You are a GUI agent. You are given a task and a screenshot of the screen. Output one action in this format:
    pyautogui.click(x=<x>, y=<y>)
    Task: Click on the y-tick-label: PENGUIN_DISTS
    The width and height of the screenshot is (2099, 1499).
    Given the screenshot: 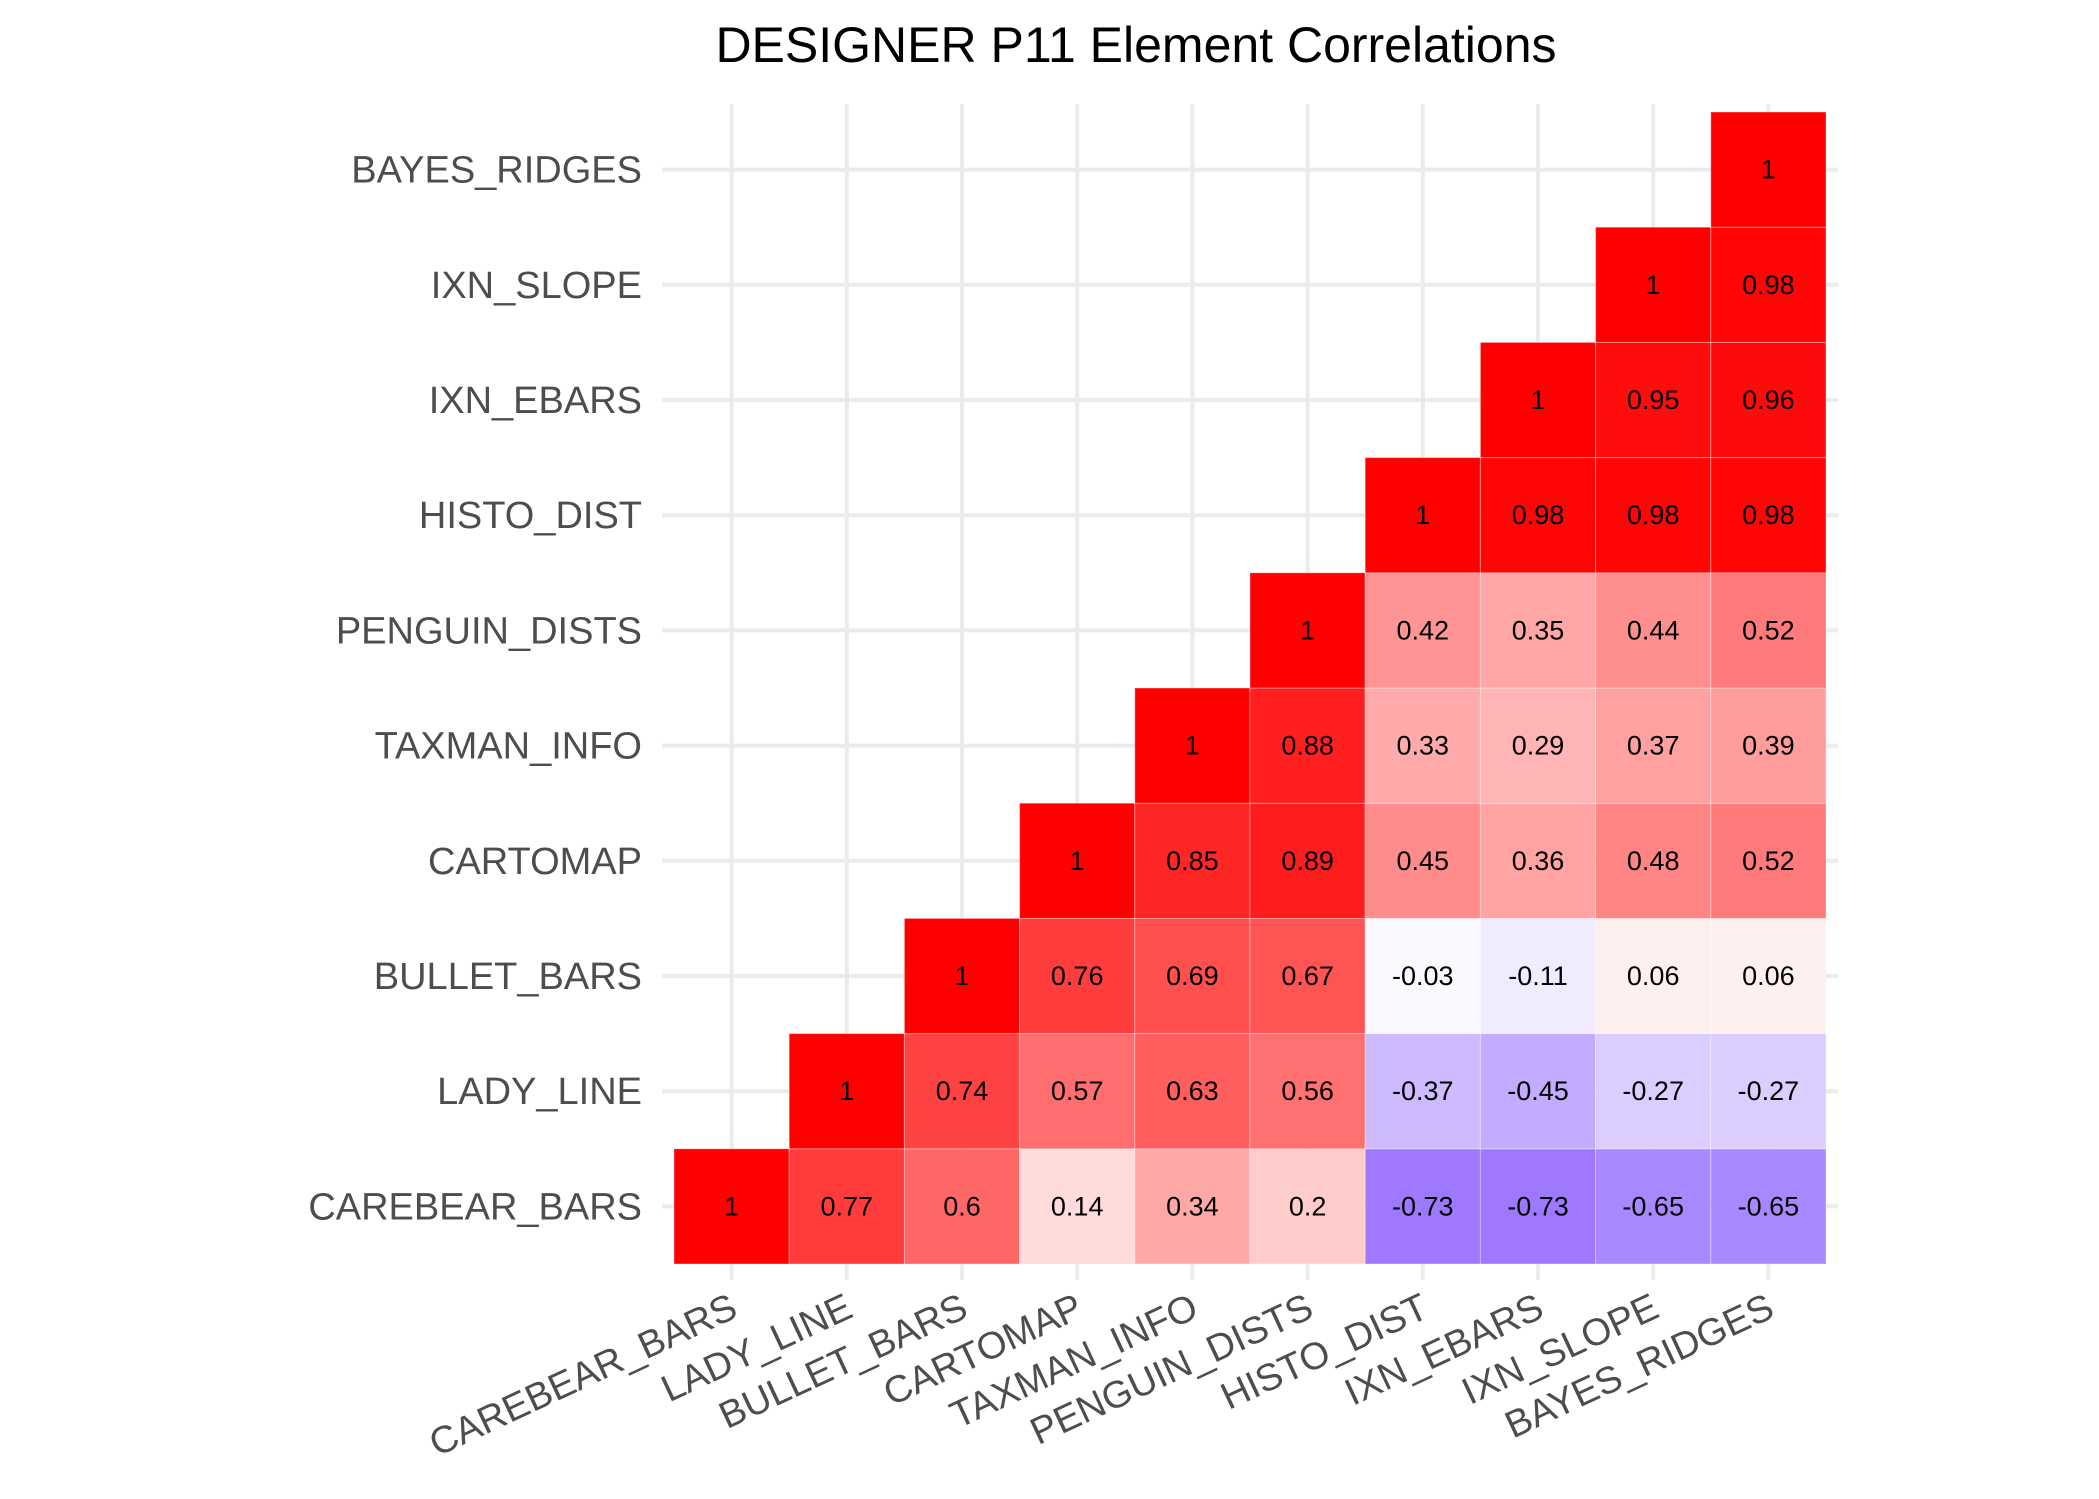 What is the action you would take?
    pyautogui.click(x=489, y=631)
    